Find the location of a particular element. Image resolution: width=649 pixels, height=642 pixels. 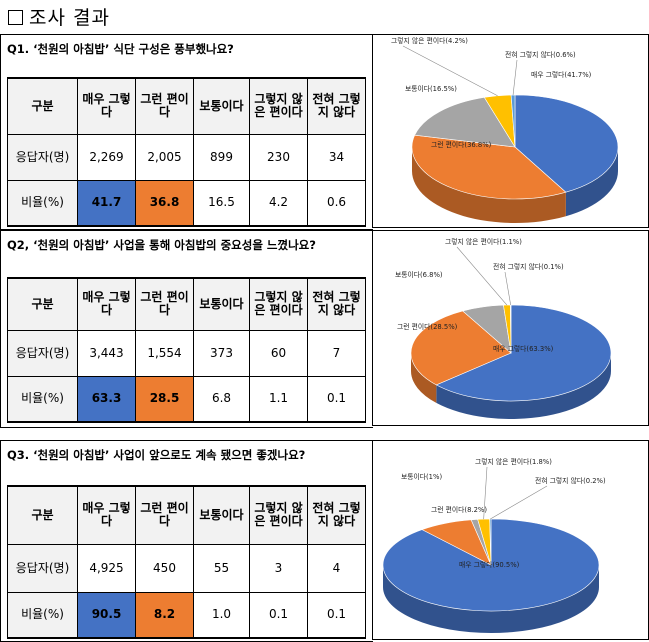

cell-ratio: 36.8 is located at coordinates (164, 203).